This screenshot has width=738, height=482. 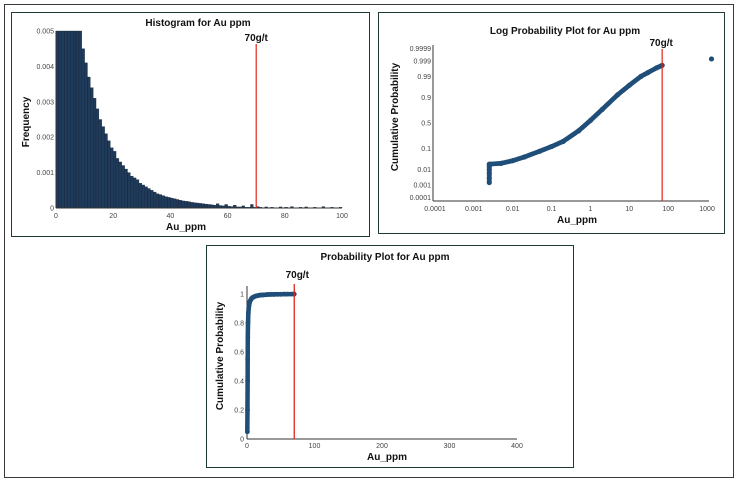 I want to click on x-tick-label: 20, so click(x=113, y=216).